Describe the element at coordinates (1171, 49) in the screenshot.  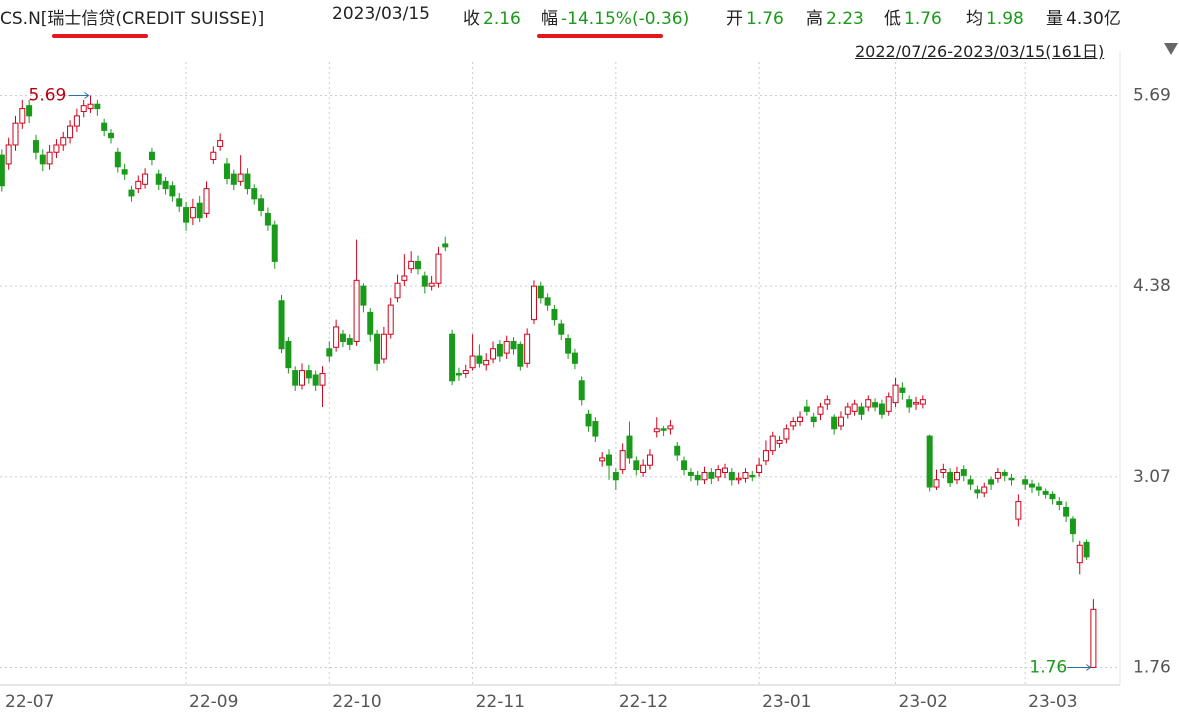
I see `dropdown-icon` at that location.